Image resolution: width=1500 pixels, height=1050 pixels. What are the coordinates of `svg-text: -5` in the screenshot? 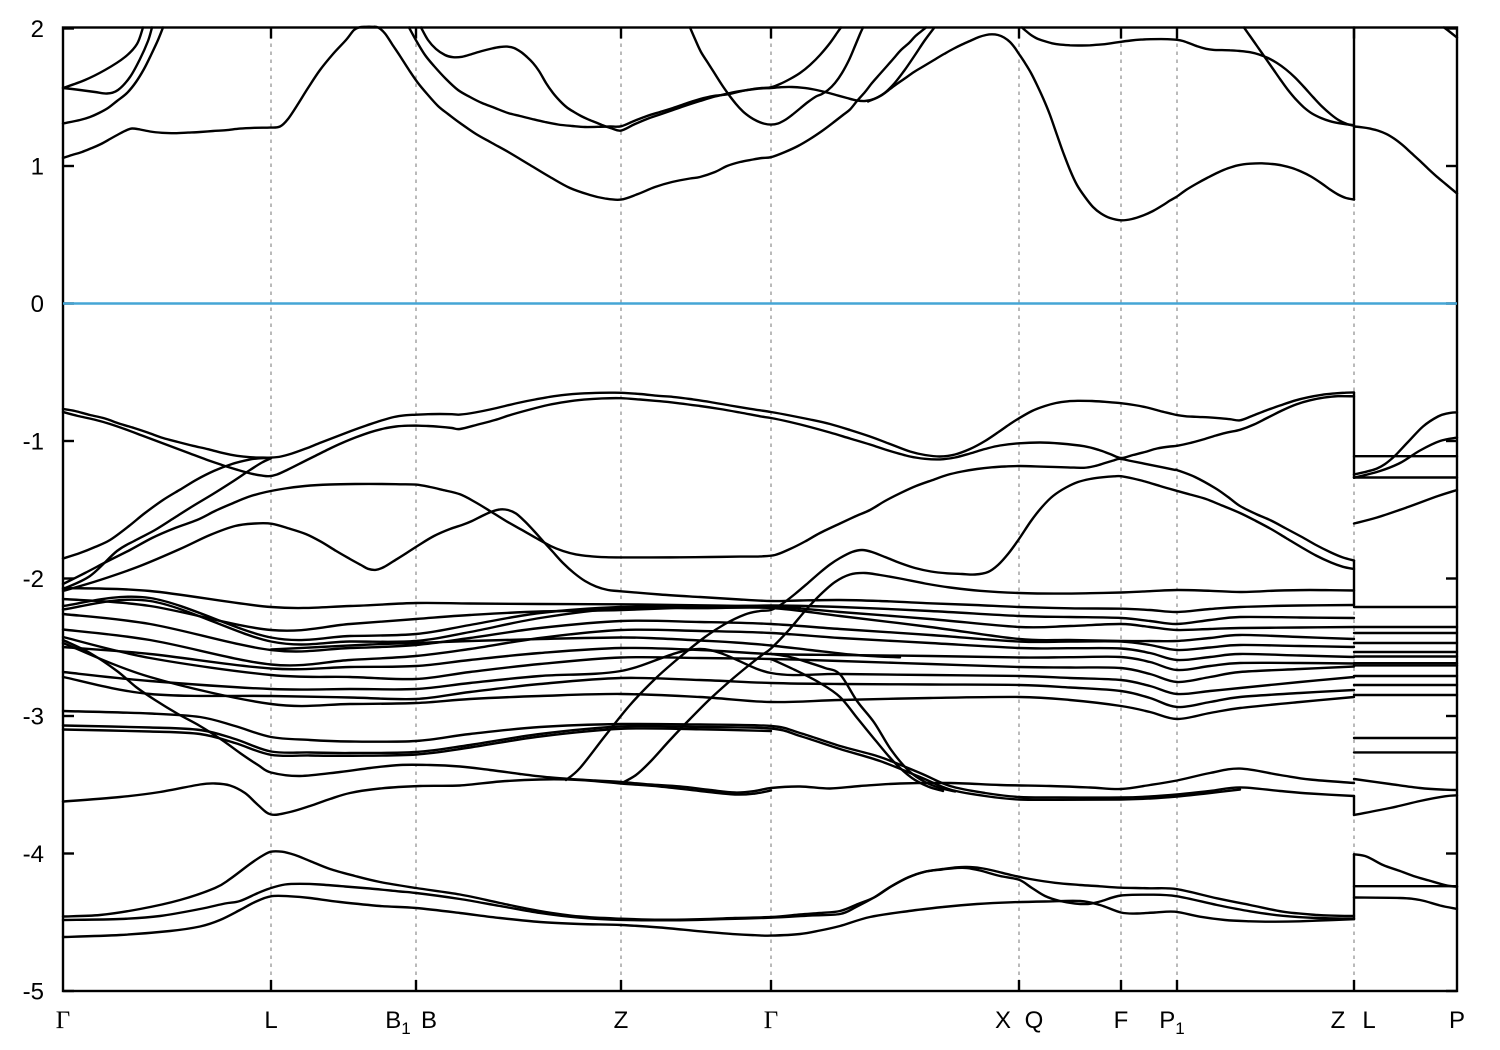 It's located at (33, 992).